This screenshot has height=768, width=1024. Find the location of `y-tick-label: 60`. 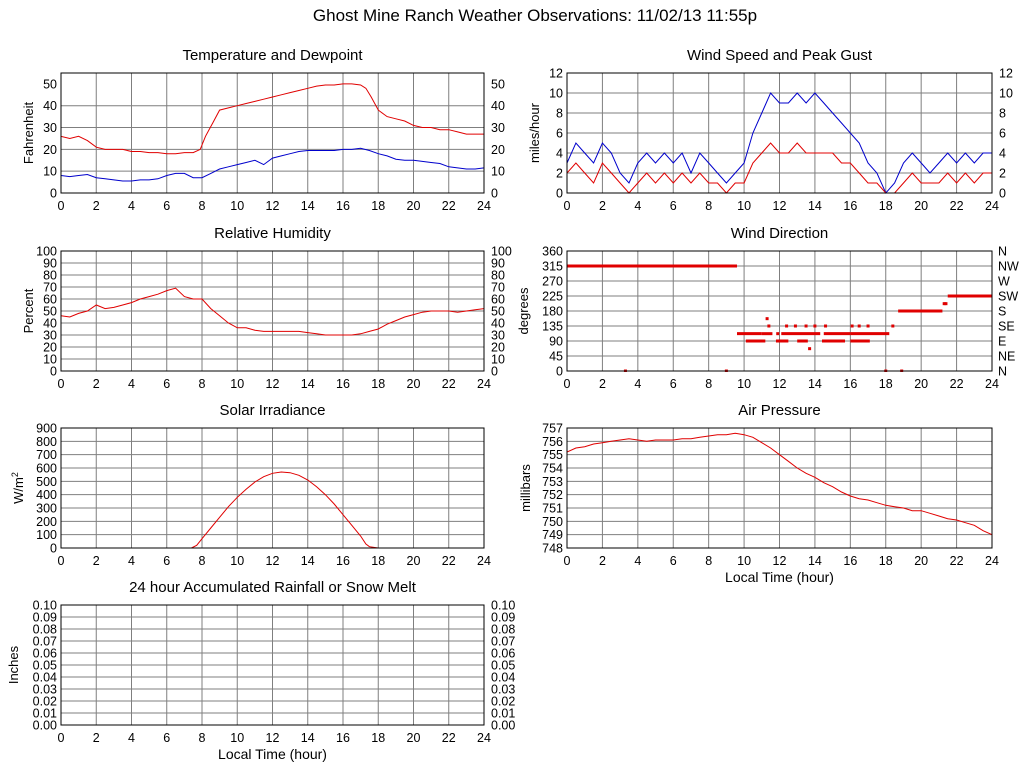

y-tick-label: 60 is located at coordinates (50, 300).